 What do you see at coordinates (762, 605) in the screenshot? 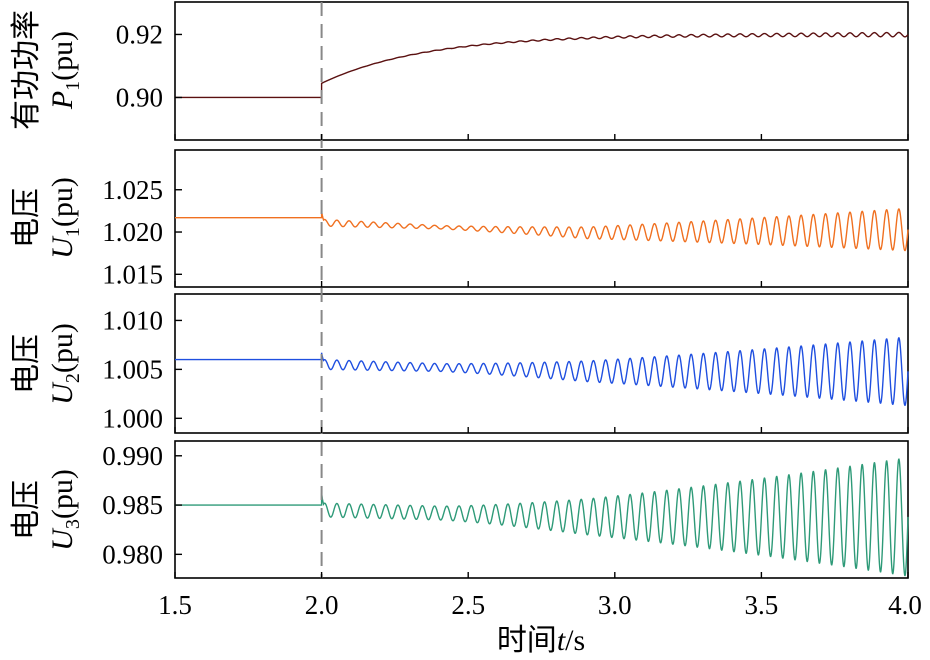
I see `x-tick-label: 3.5` at bounding box center [762, 605].